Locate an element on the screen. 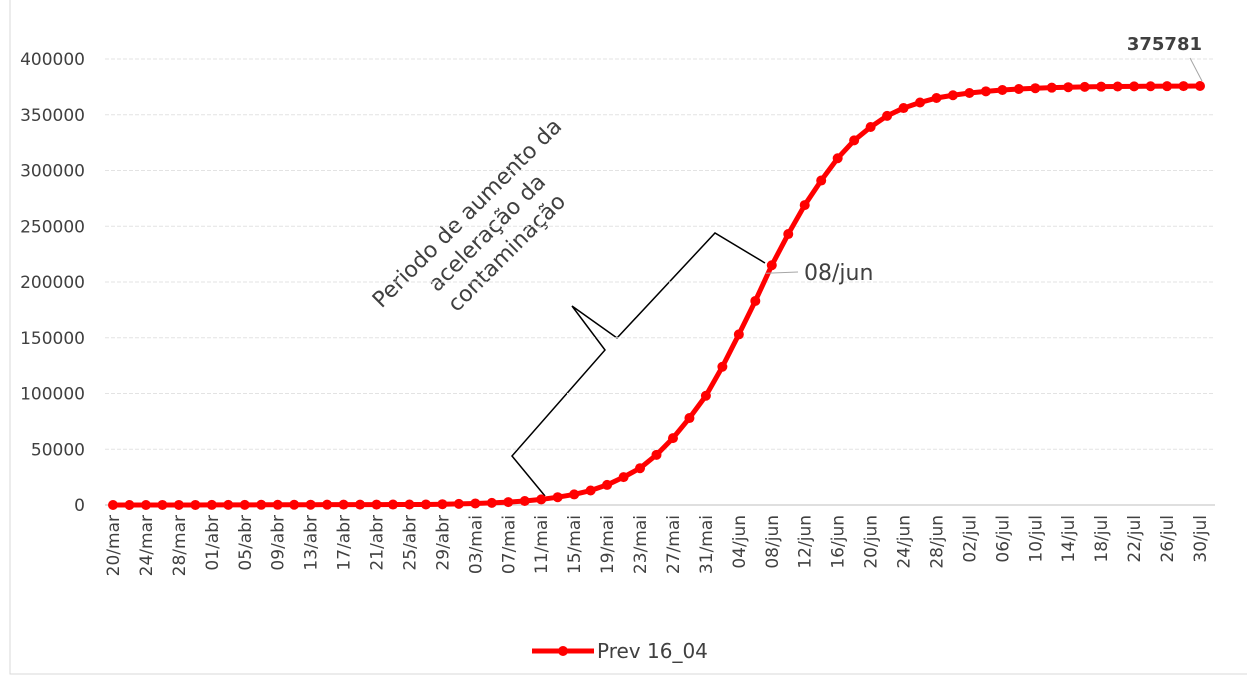  x-tick-label: 31/mai is located at coordinates (707, 544).